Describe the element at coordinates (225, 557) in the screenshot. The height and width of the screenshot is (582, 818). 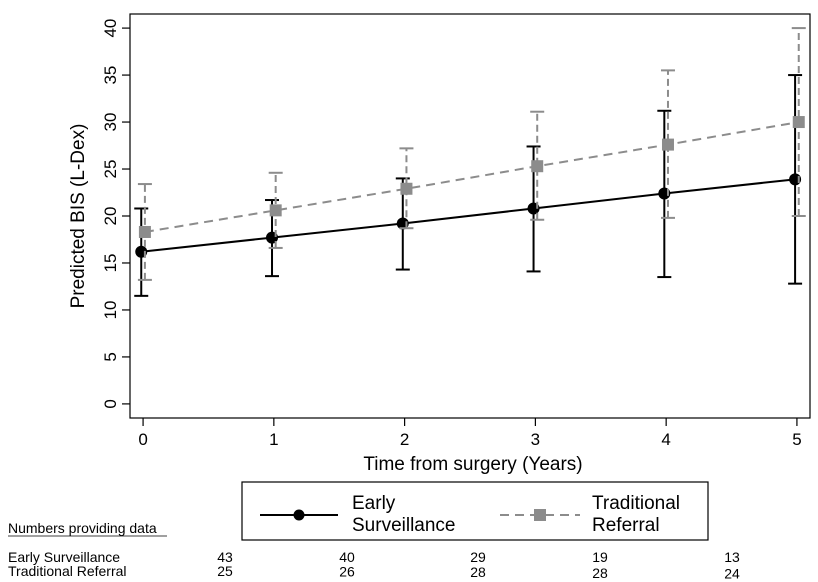
I see `numbers-cell: 43` at that location.